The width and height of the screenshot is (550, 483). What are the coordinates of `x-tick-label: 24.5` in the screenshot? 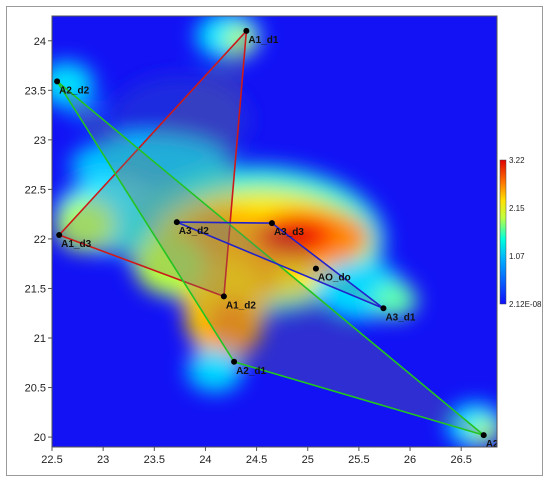 It's located at (256, 460).